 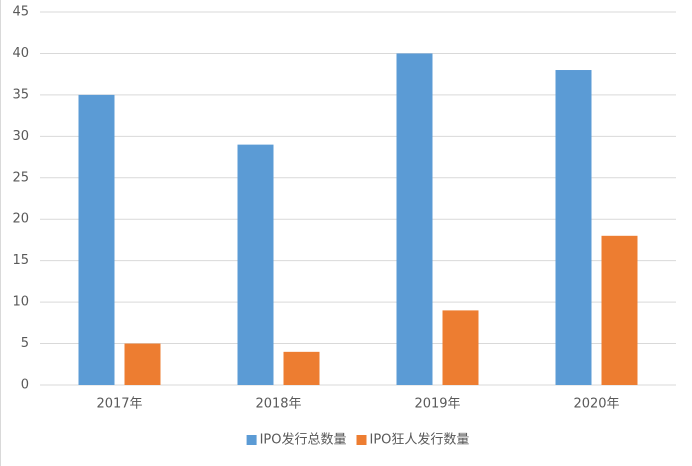 I want to click on y-tick-label: 10, so click(x=20, y=302).